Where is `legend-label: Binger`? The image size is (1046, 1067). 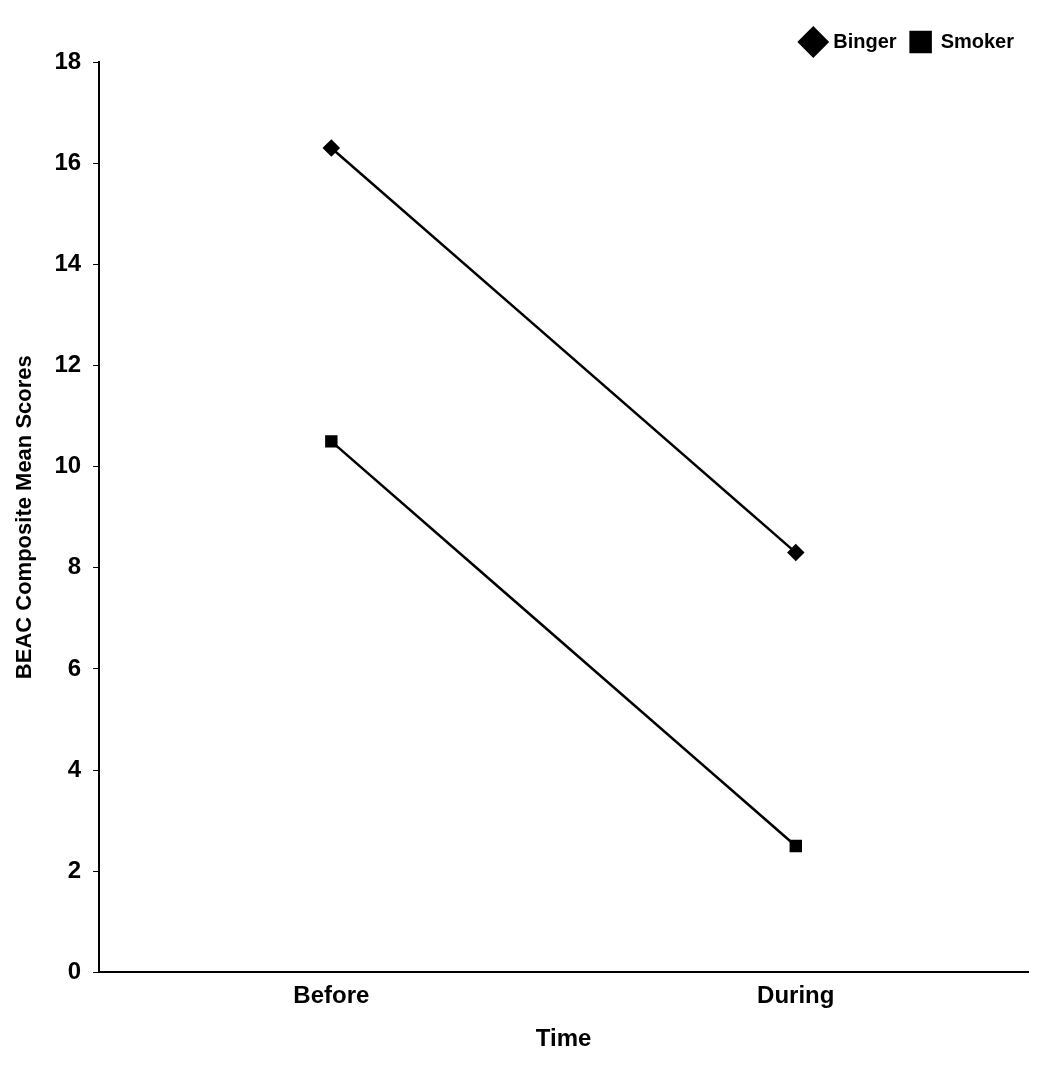 legend-label: Binger is located at coordinates (865, 40).